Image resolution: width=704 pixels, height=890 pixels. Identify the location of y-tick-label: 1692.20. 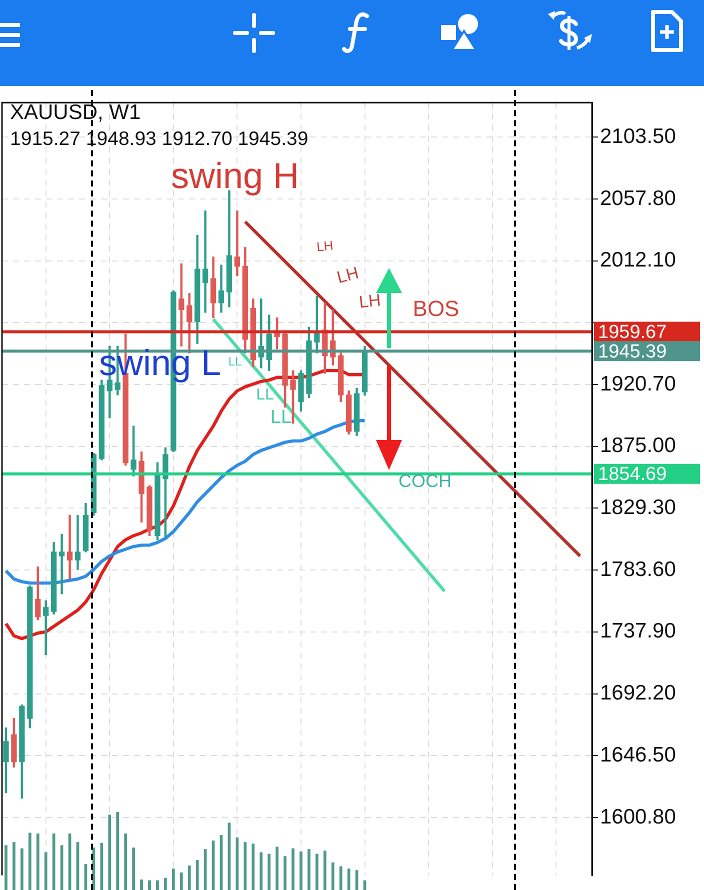
(638, 693).